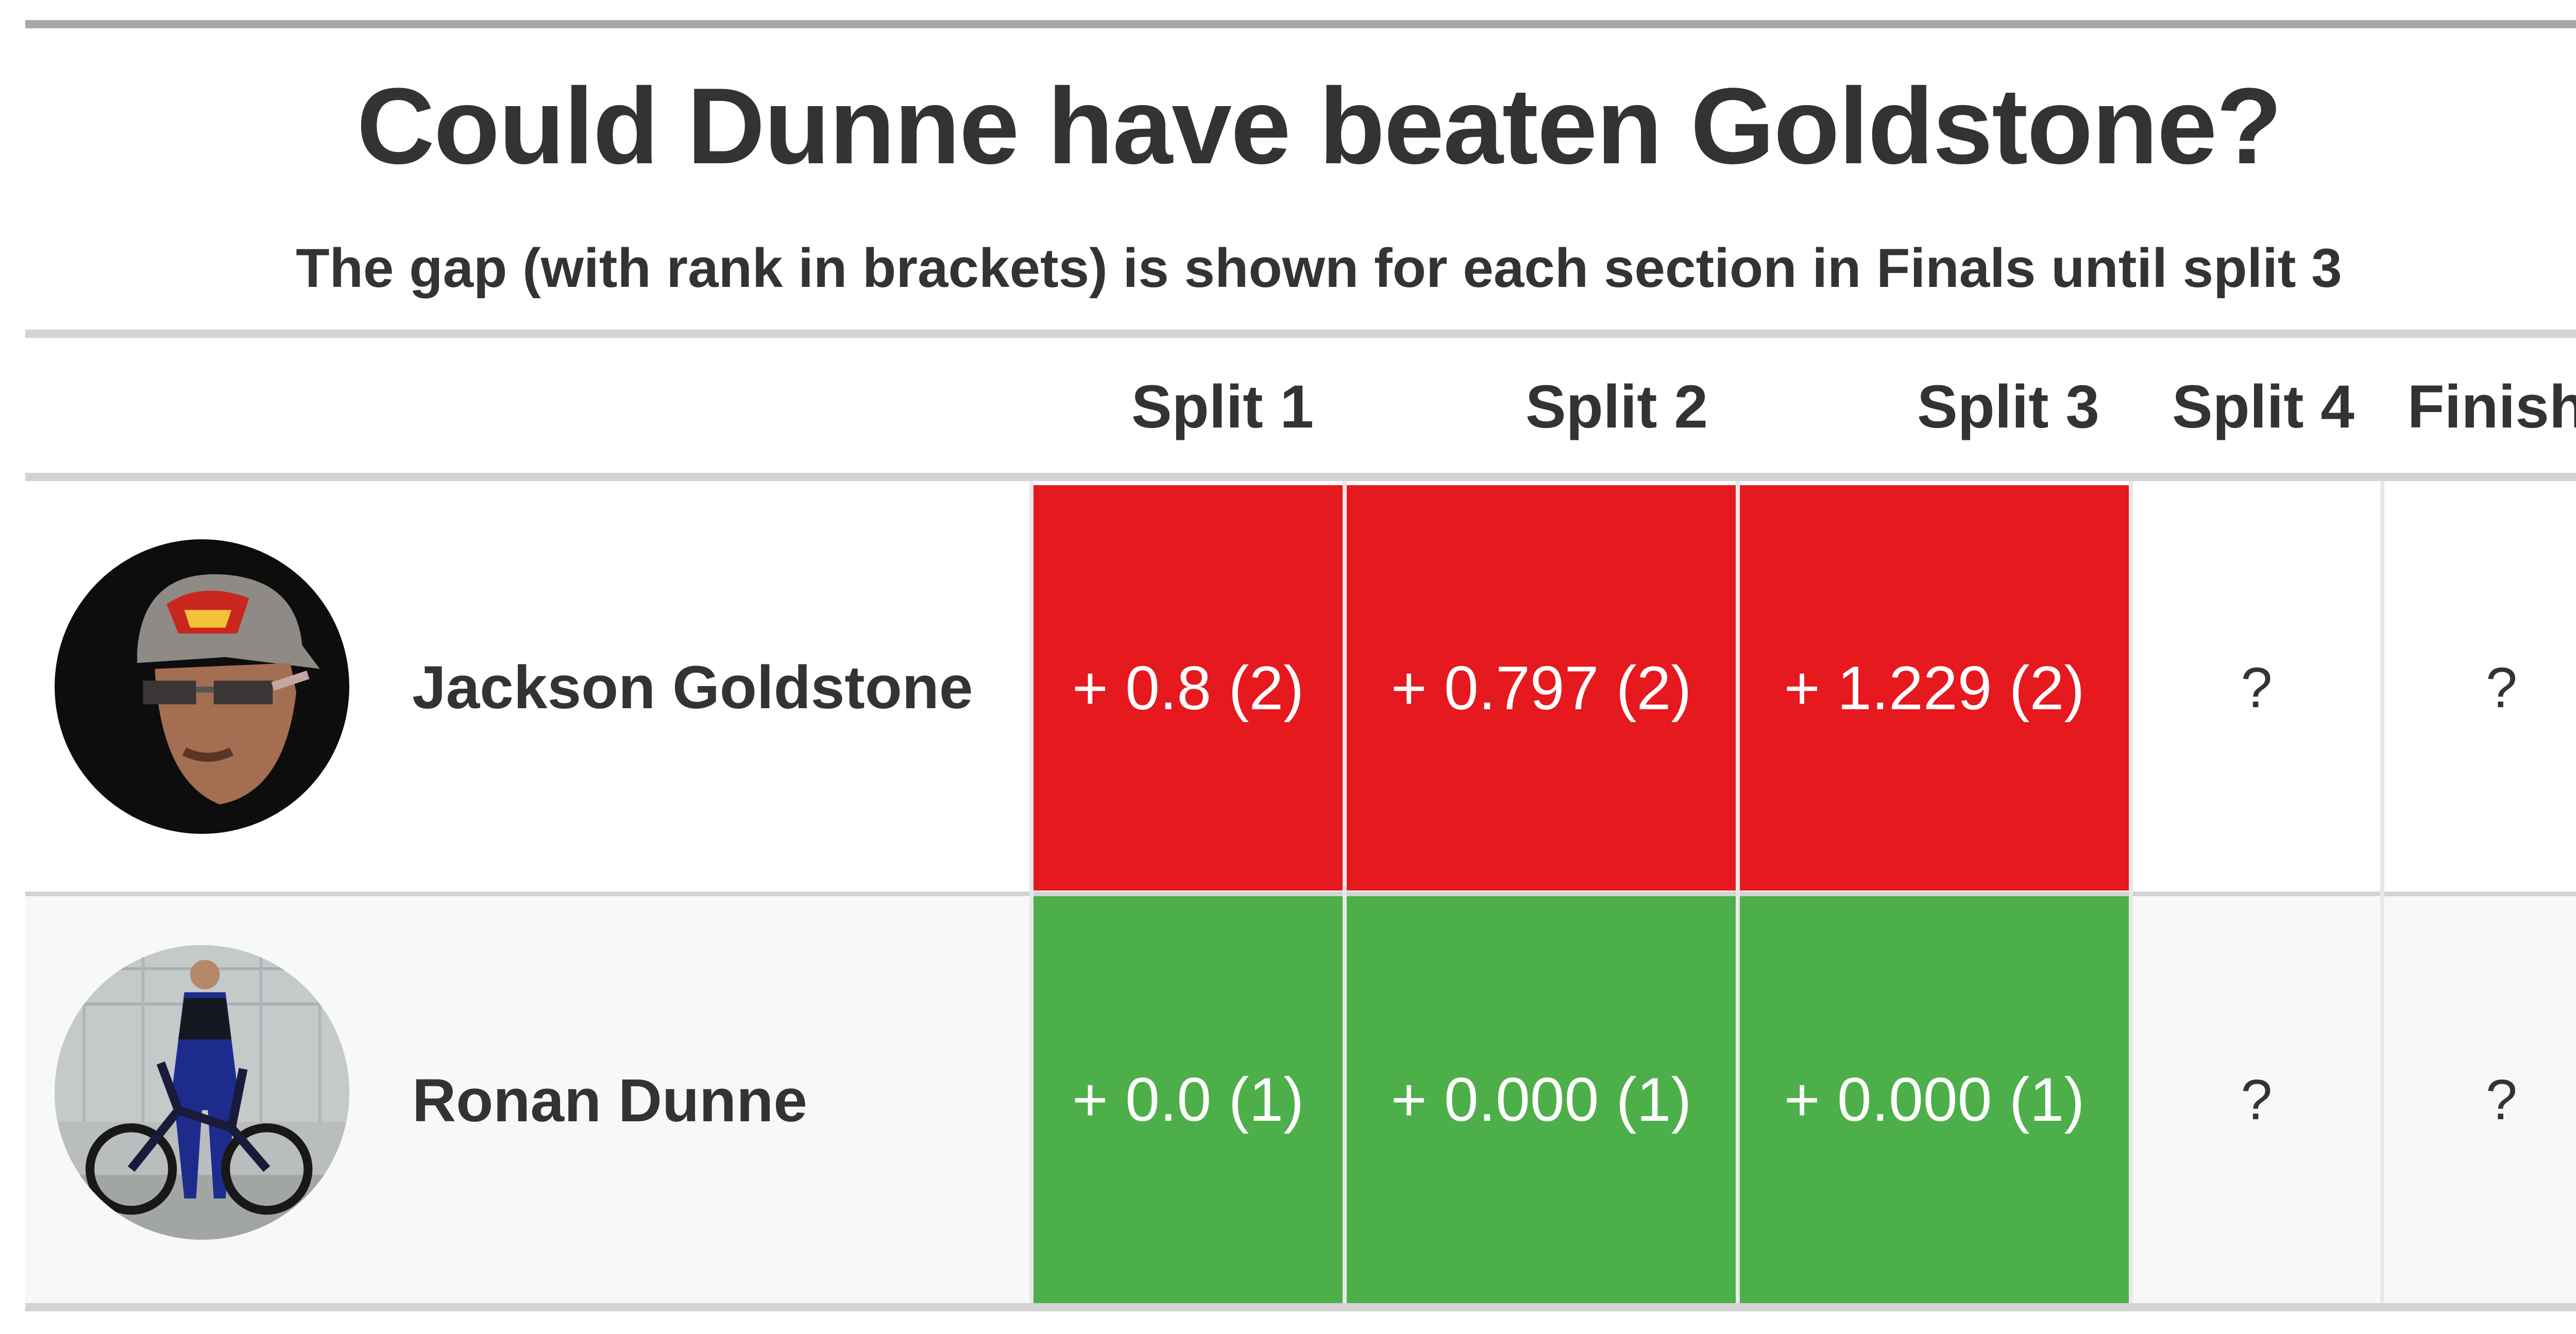  I want to click on dunne-avatar-icon, so click(202, 1093).